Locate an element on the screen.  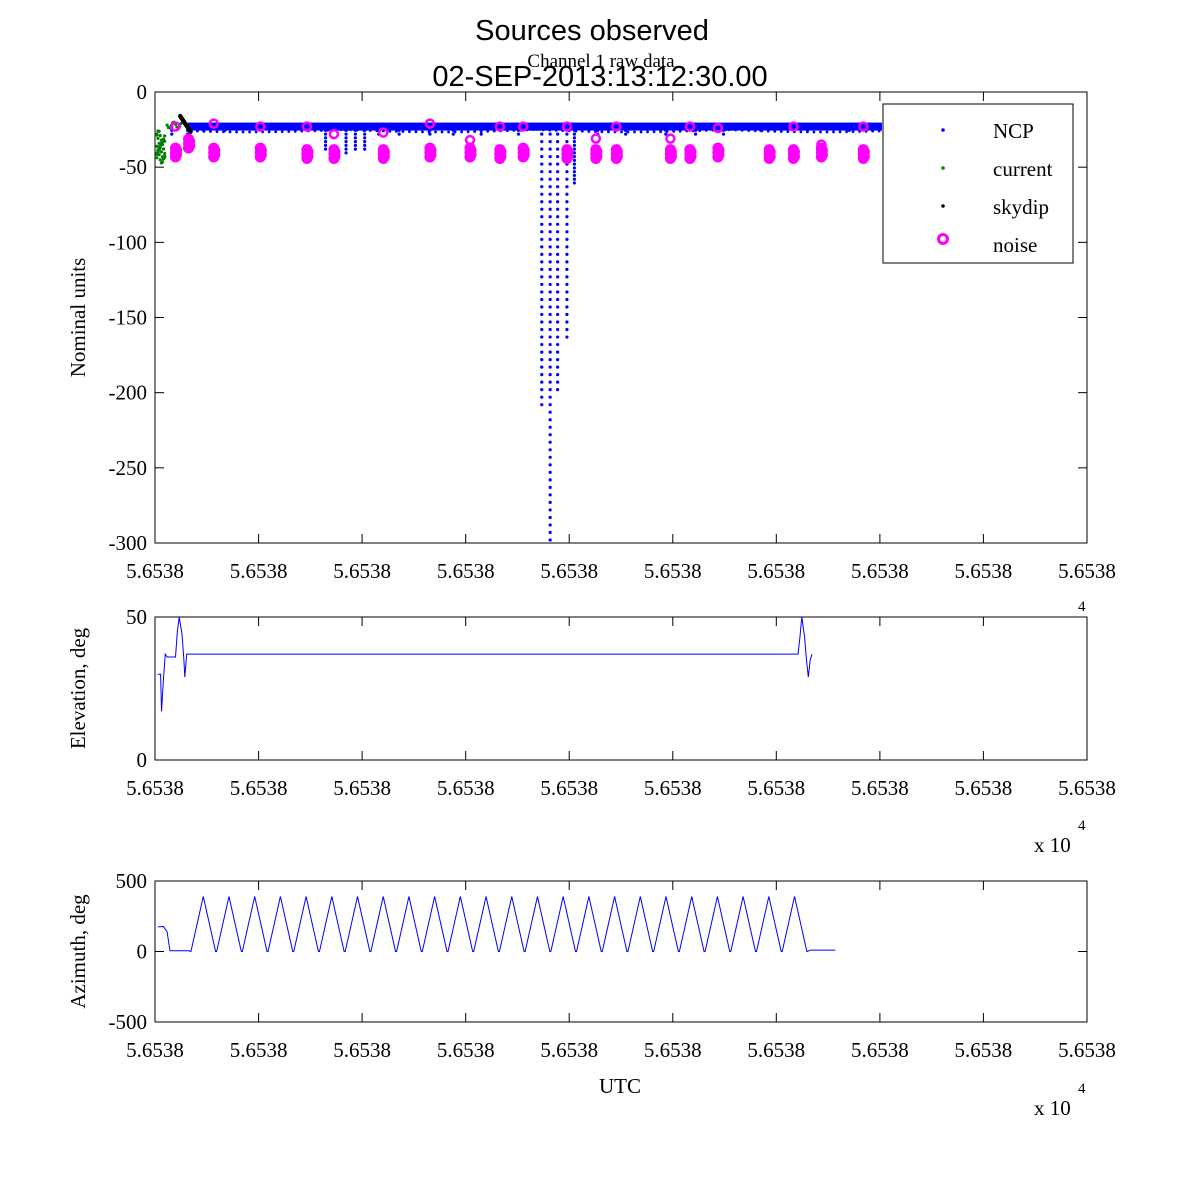
exponent-text: x 10 is located at coordinates (1052, 1108).